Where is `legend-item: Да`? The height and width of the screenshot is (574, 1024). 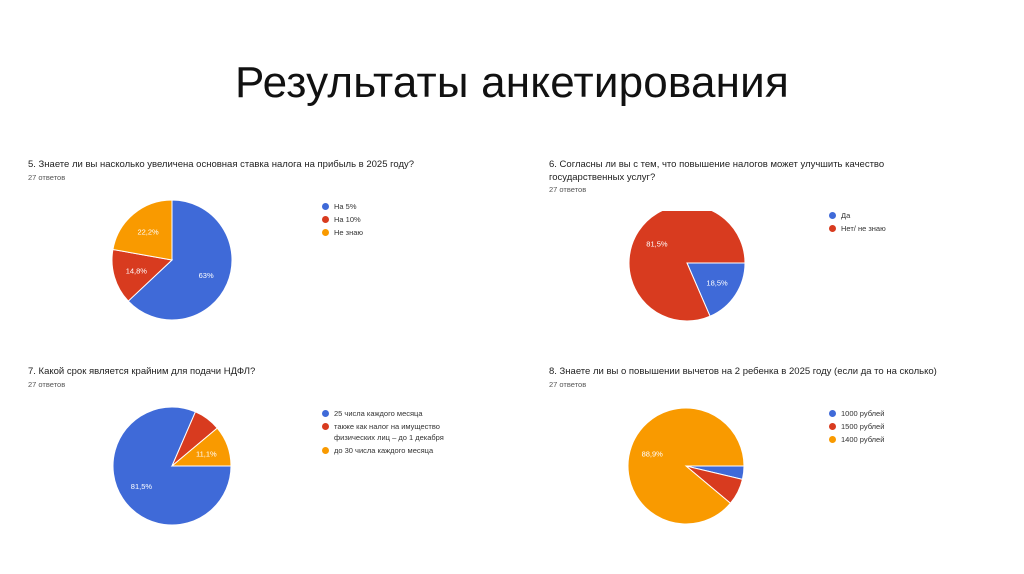 legend-item: Да is located at coordinates (857, 215).